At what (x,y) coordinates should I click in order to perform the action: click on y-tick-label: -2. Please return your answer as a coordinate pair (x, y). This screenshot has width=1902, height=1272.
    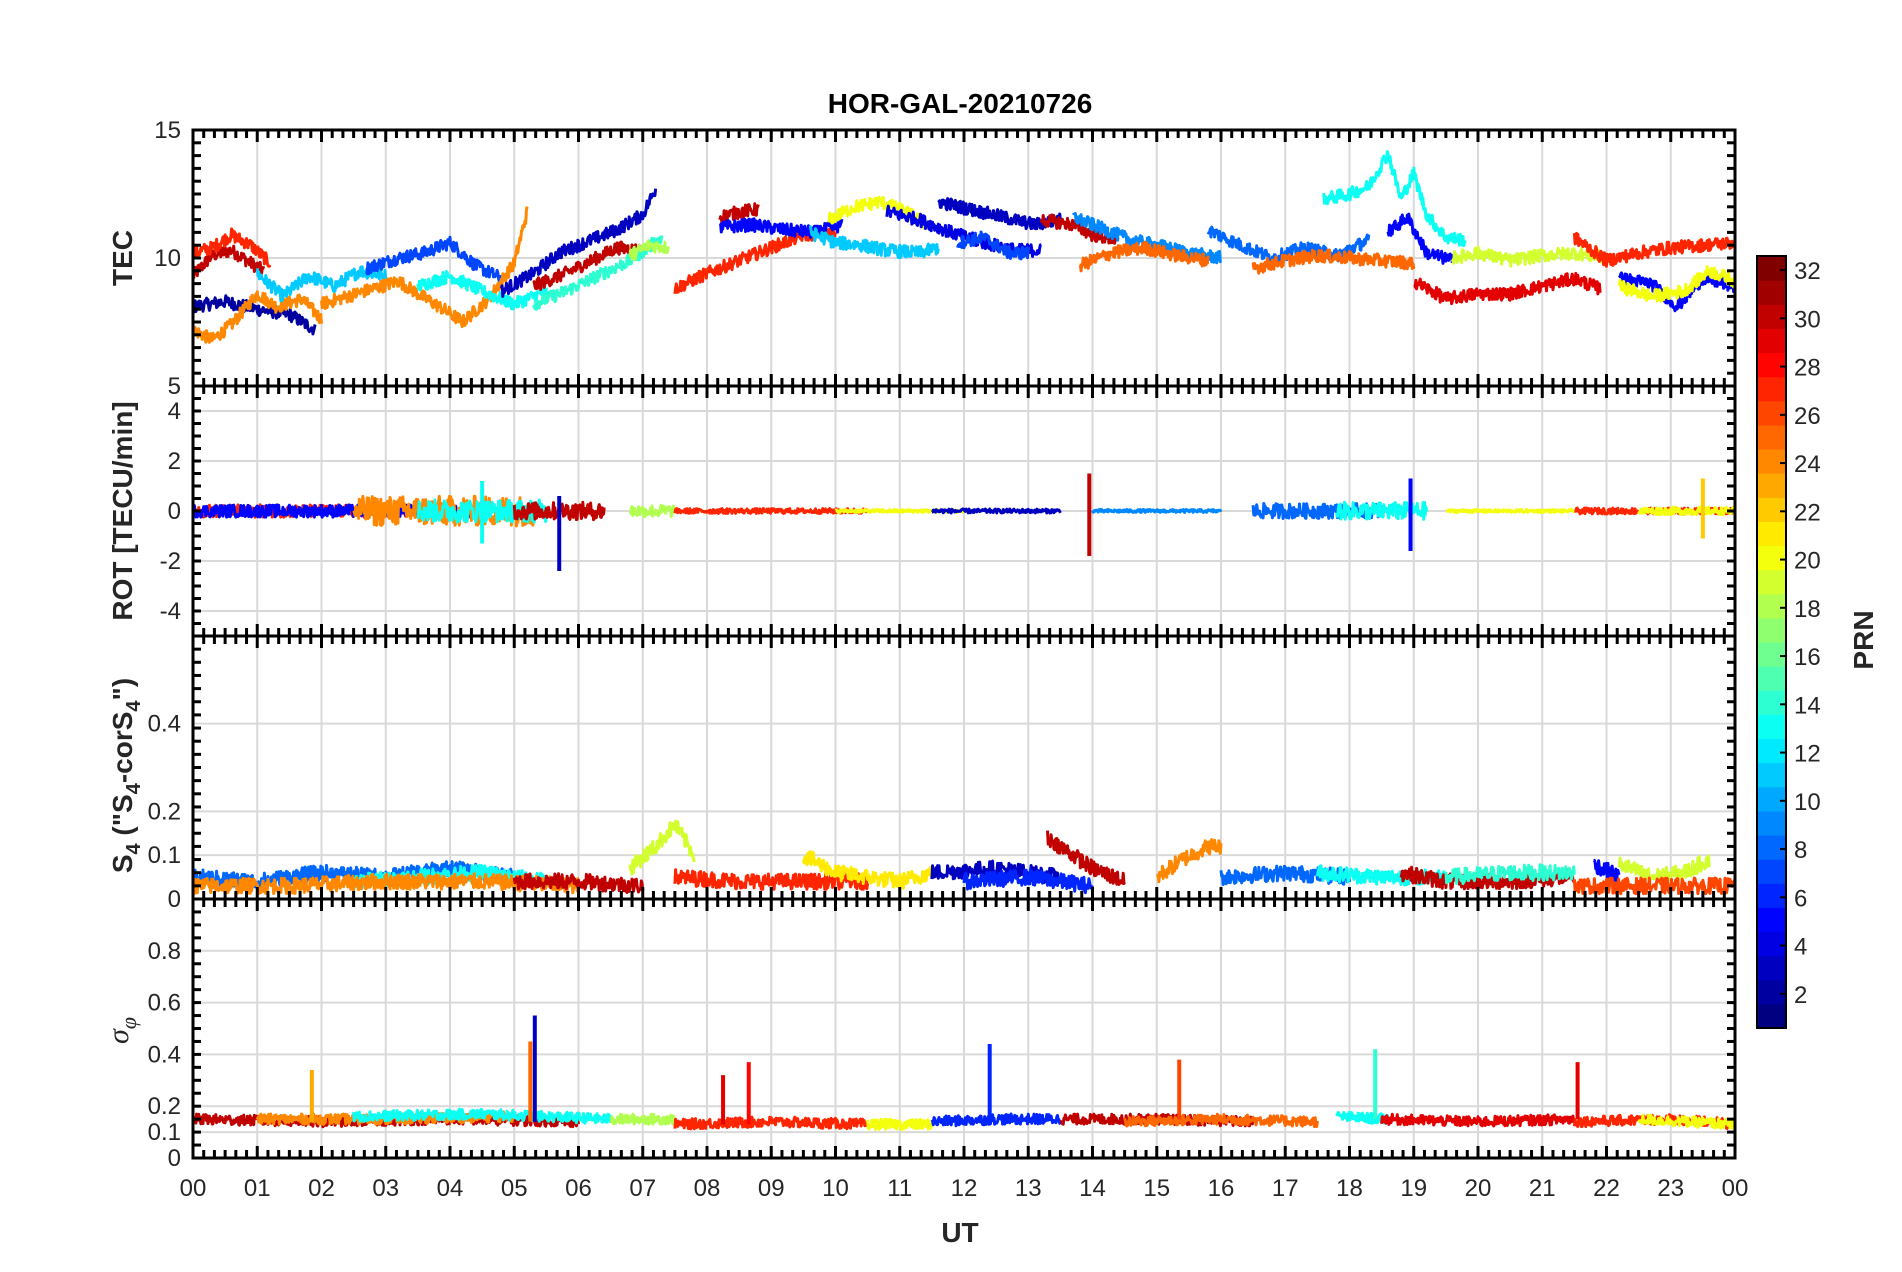
    Looking at the image, I should click on (170, 561).